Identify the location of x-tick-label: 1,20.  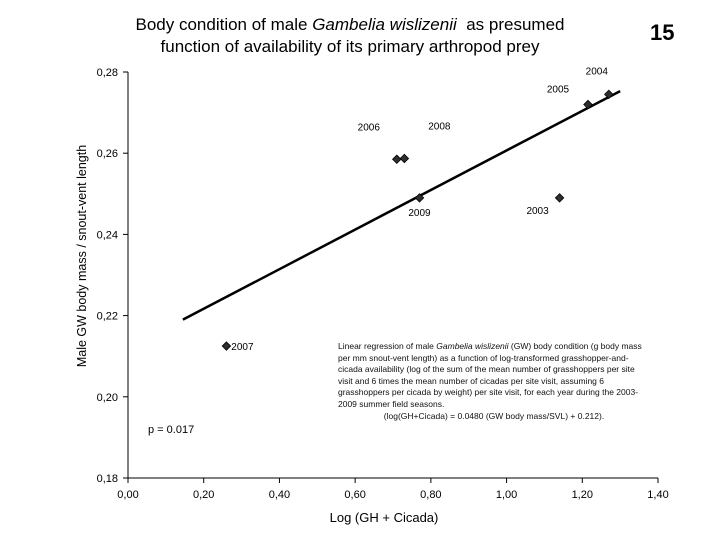
(582, 495).